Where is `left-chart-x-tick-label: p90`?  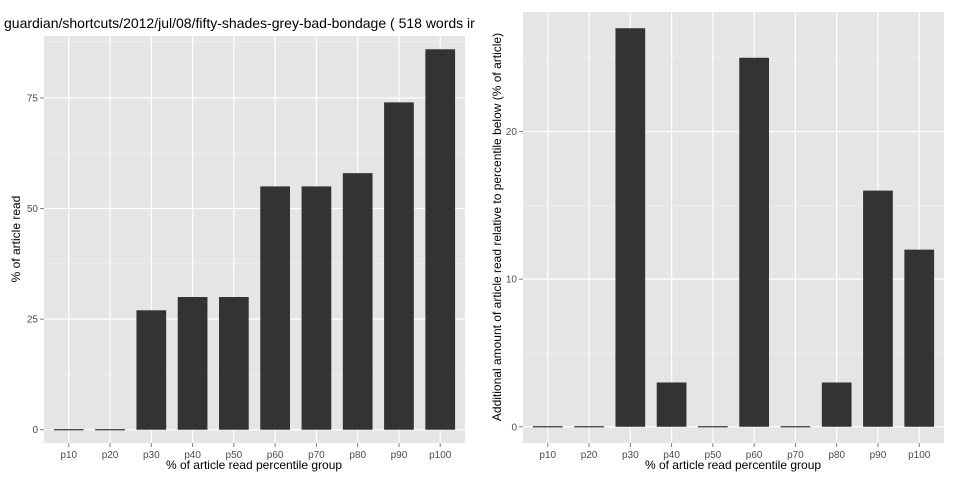 left-chart-x-tick-label: p90 is located at coordinates (399, 455).